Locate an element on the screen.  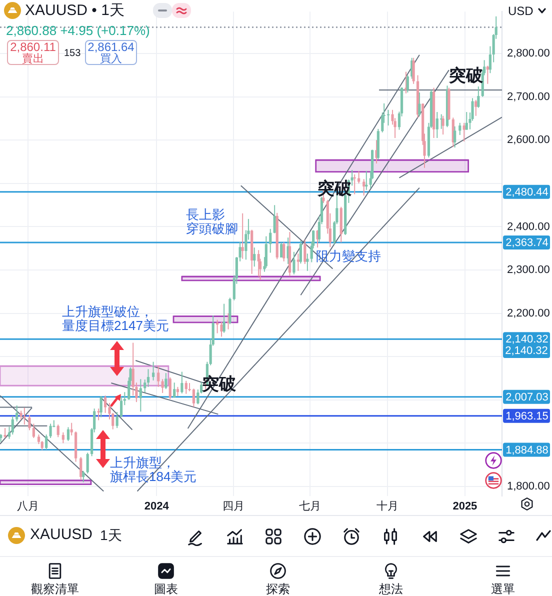
y-tick-label: 2,700.00 is located at coordinates (528, 96).